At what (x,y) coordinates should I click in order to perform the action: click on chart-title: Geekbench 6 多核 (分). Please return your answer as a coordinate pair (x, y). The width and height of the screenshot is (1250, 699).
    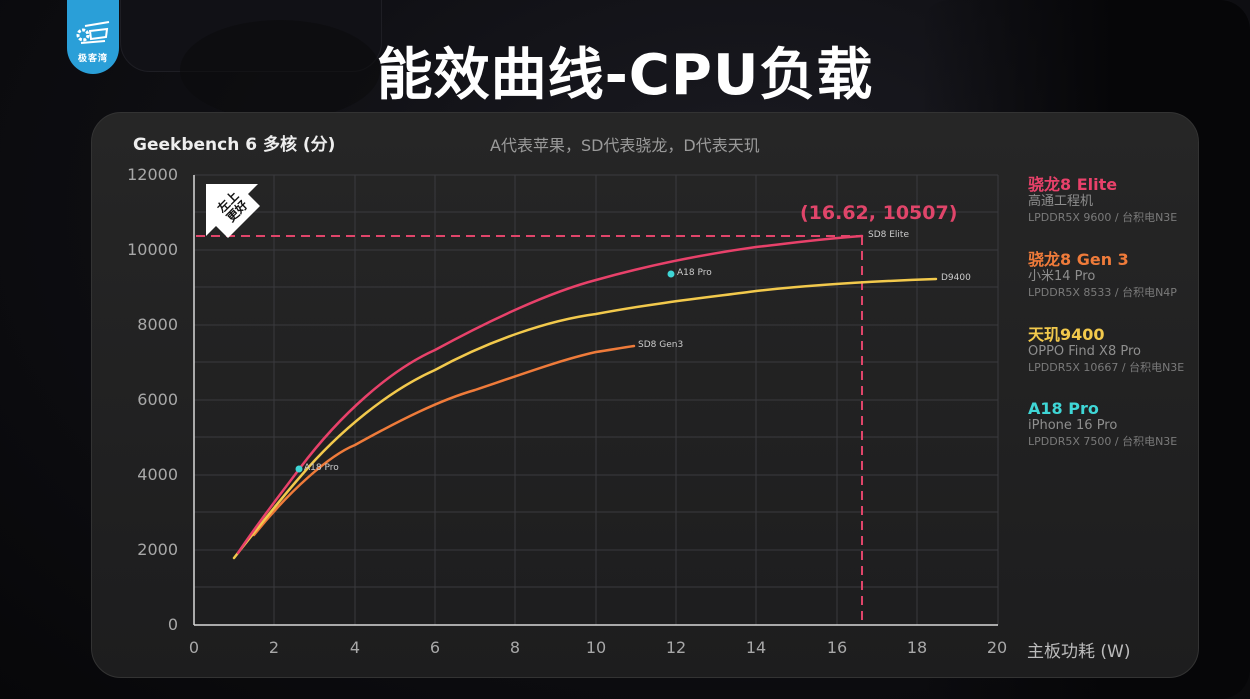
    Looking at the image, I should click on (234, 145).